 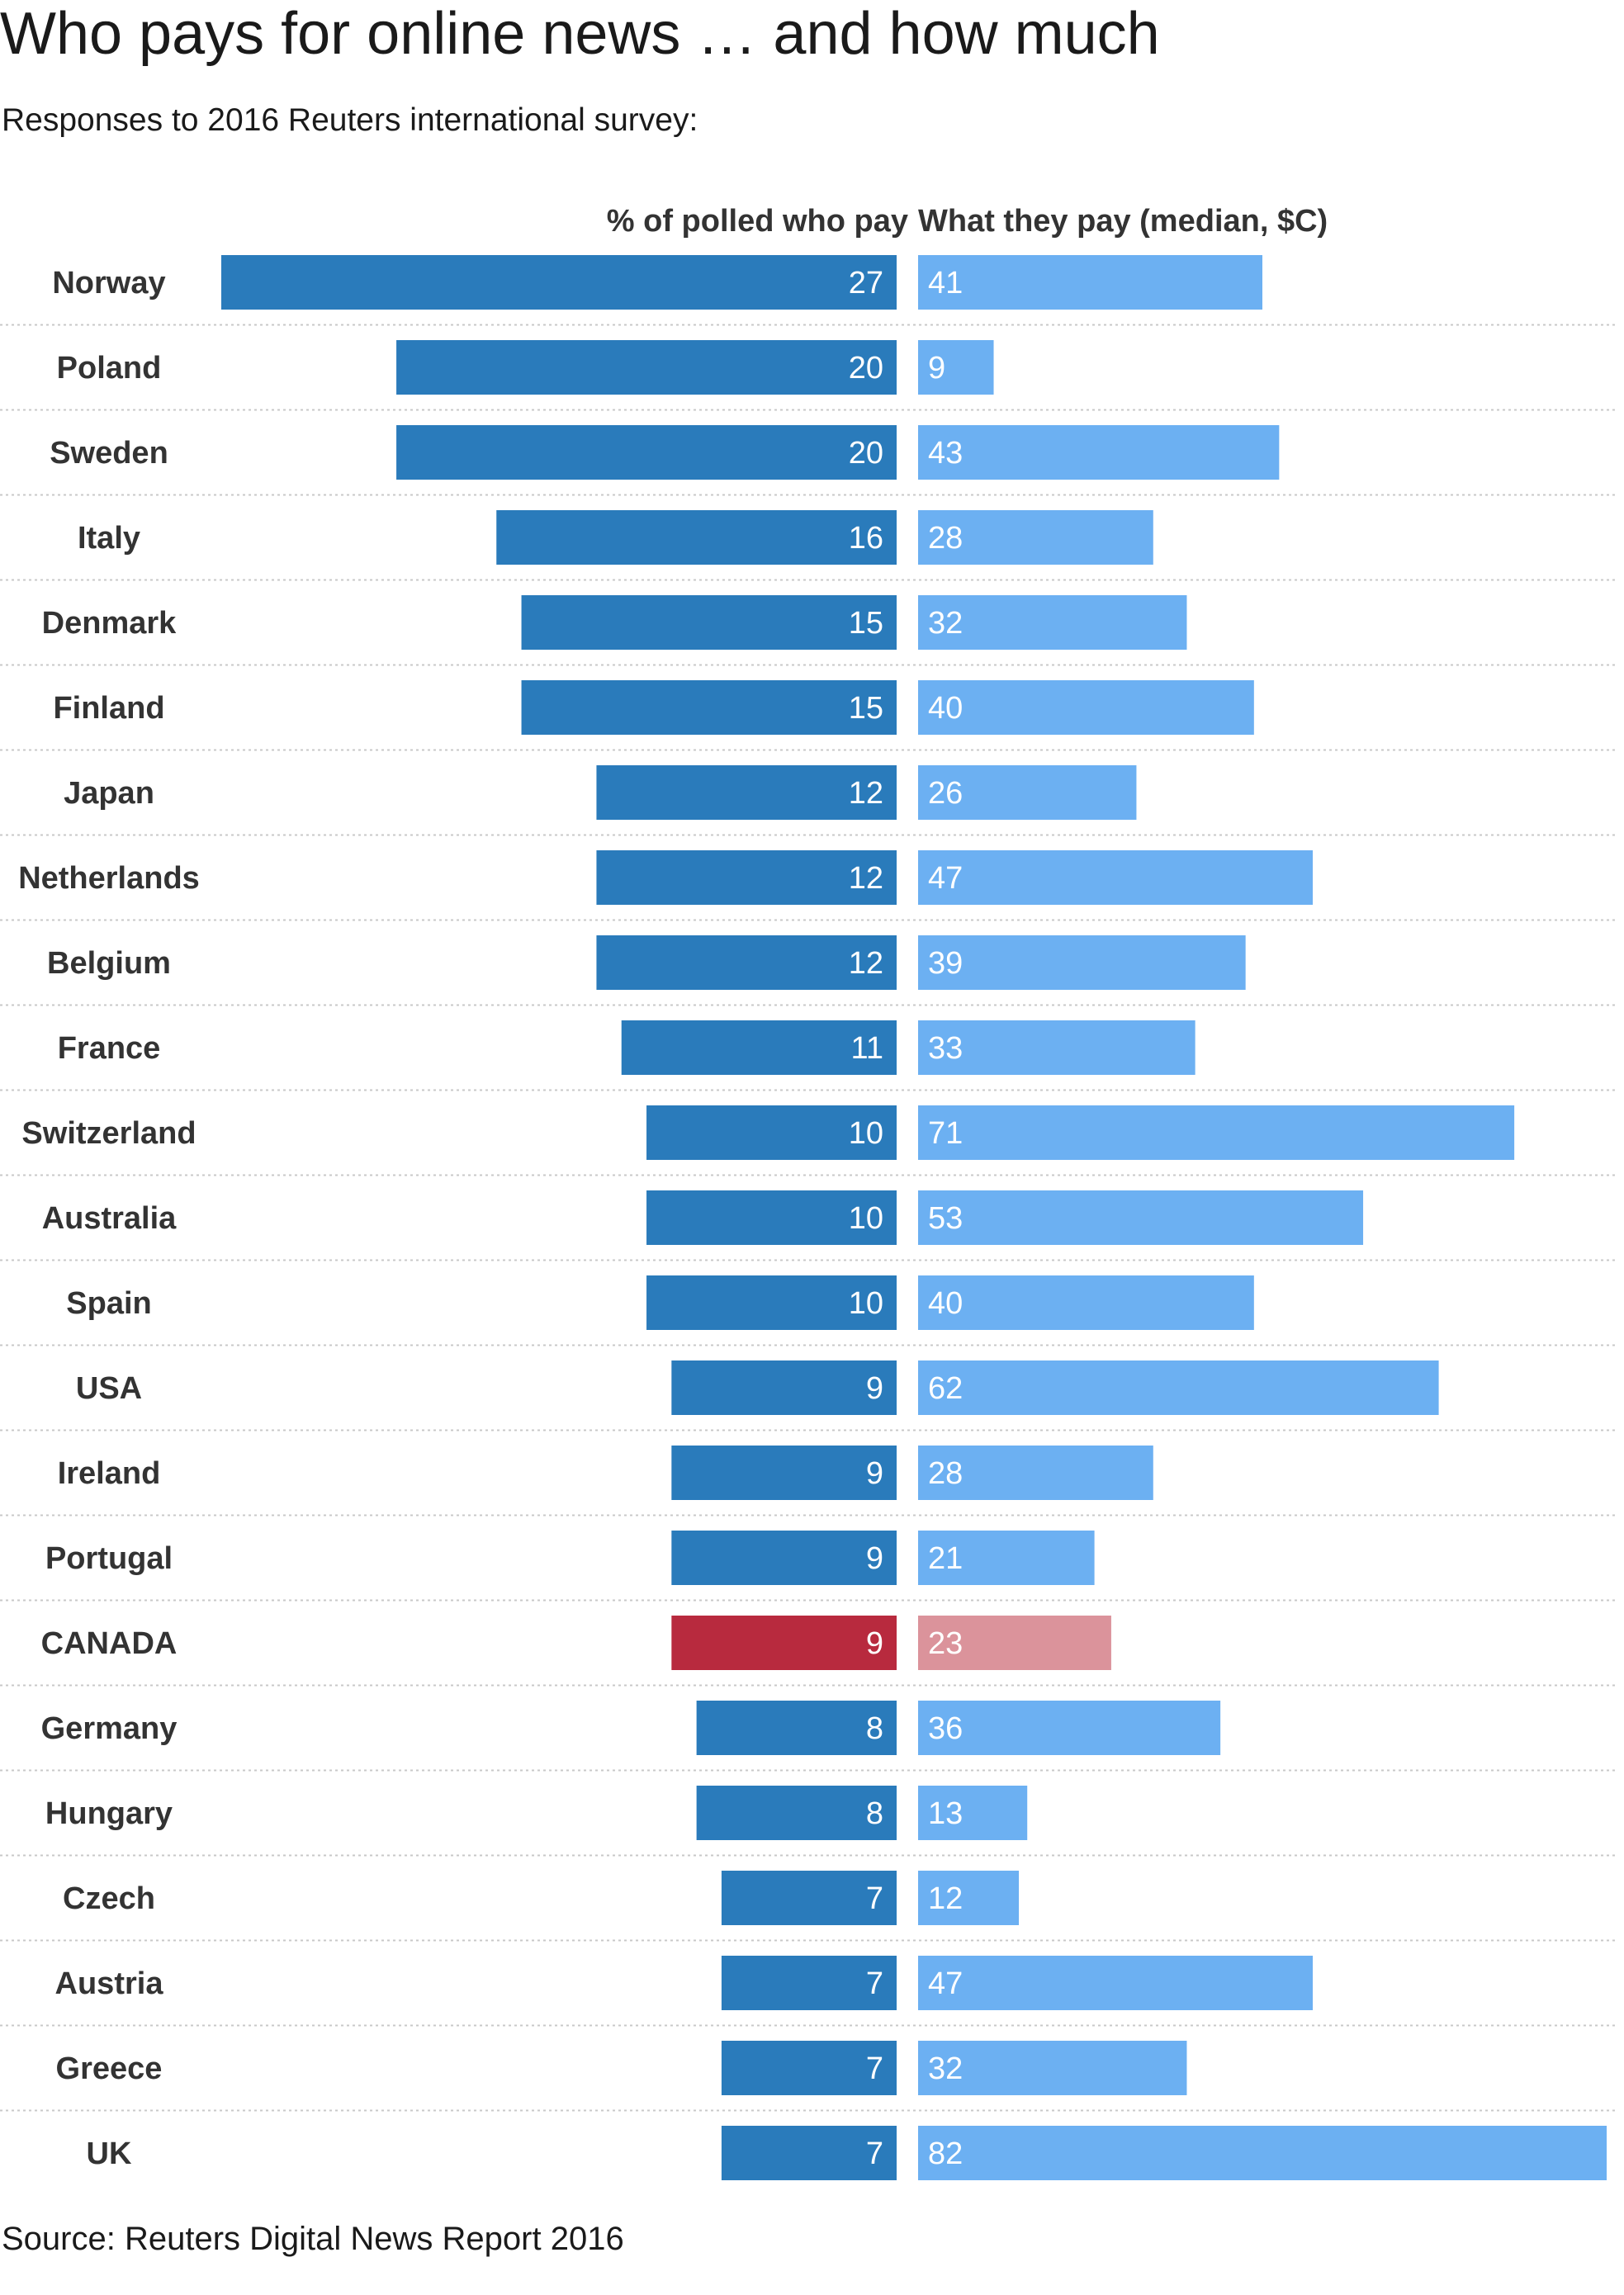 I want to click on country-label: Austria, so click(x=110, y=1983).